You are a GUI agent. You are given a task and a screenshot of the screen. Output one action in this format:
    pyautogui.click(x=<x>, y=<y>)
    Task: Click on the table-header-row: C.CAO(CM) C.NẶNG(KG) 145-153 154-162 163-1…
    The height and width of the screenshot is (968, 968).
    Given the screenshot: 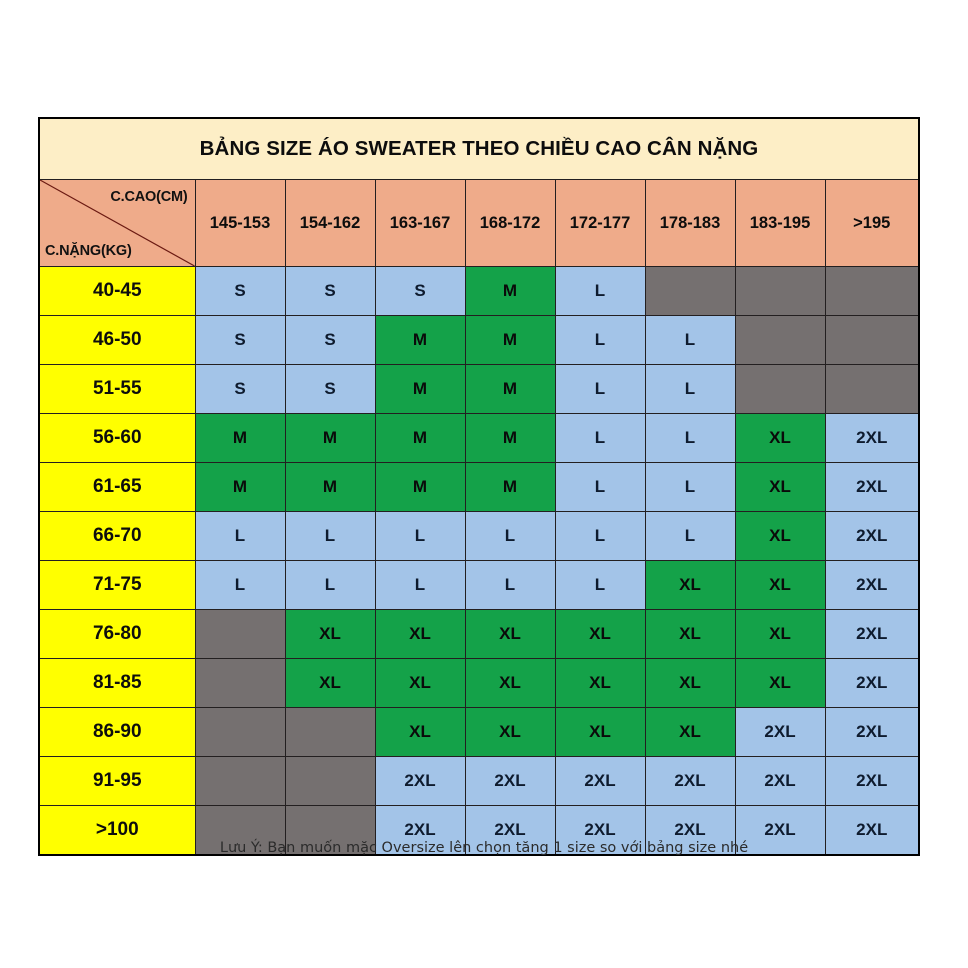 What is the action you would take?
    pyautogui.click(x=479, y=223)
    